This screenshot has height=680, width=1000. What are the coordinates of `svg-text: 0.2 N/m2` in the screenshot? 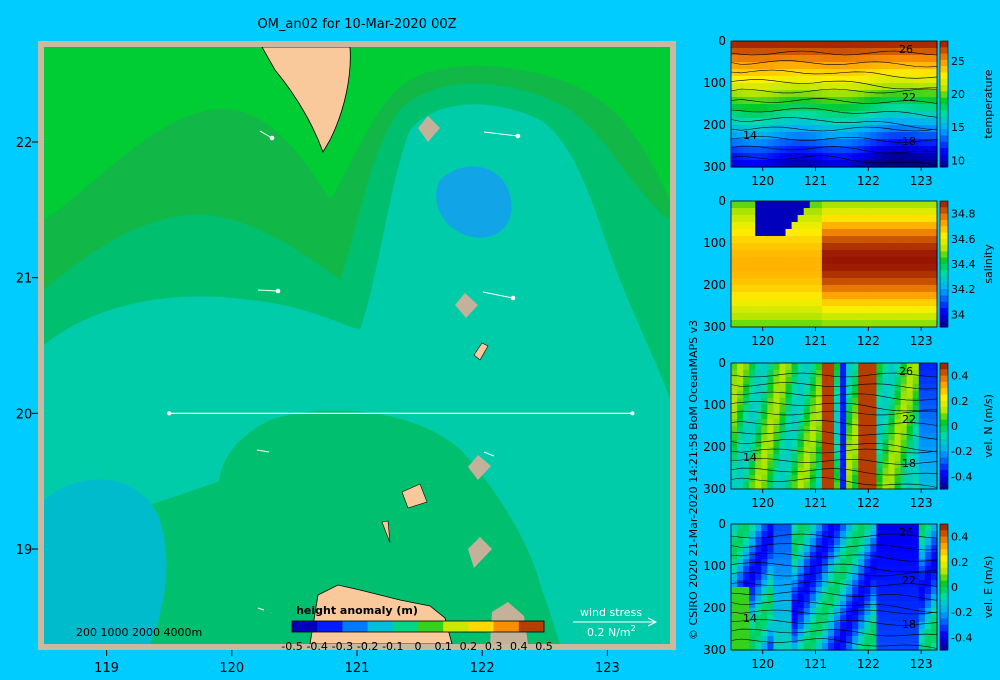 It's located at (611, 631).